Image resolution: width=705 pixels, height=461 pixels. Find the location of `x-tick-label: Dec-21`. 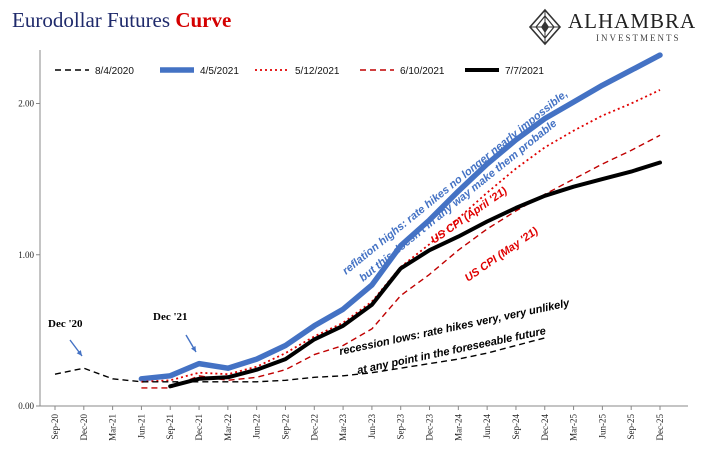

x-tick-label: Dec-21 is located at coordinates (199, 427).